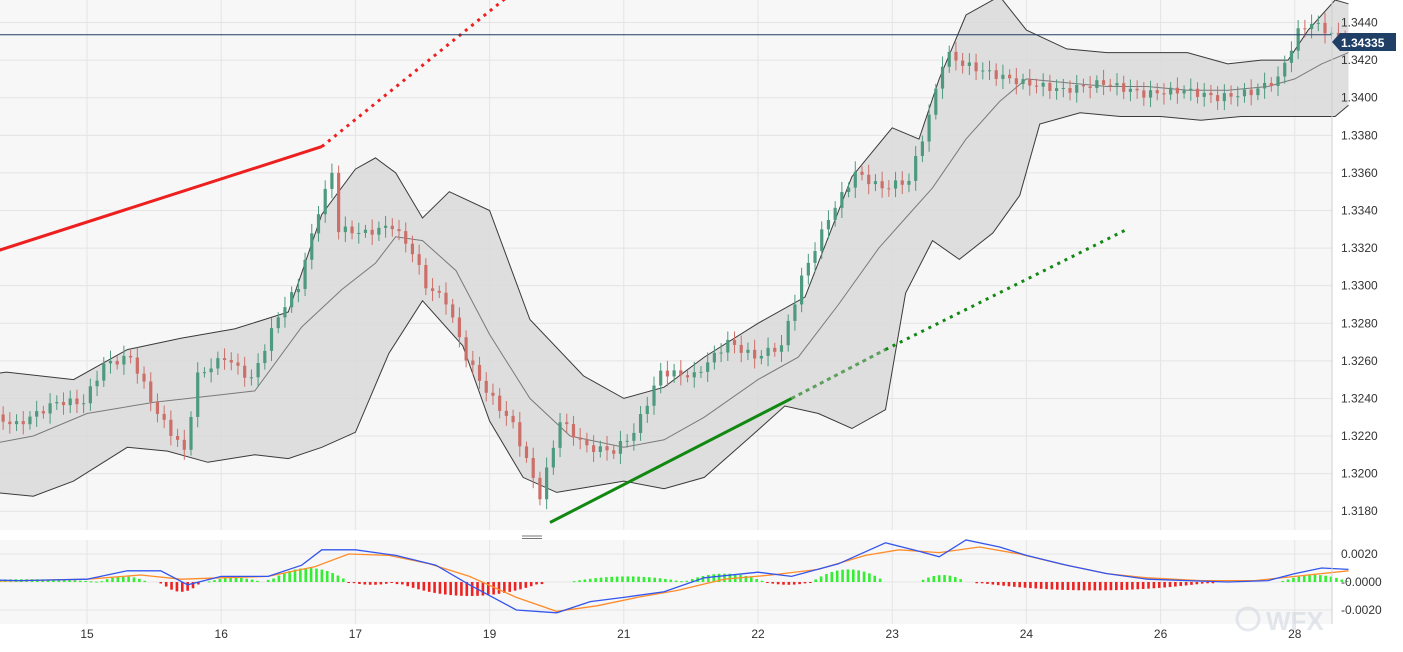 The width and height of the screenshot is (1403, 652). What do you see at coordinates (893, 634) in the screenshot?
I see `date-tick-label: 23` at bounding box center [893, 634].